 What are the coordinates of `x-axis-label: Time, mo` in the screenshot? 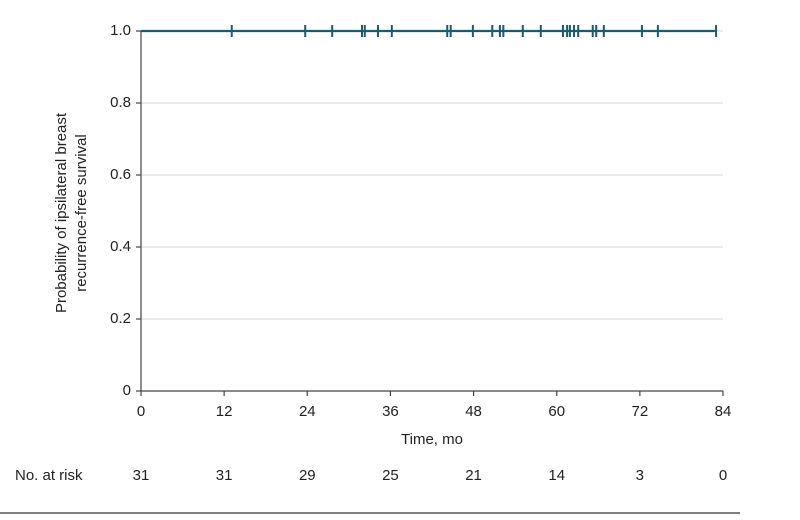 It's located at (432, 439).